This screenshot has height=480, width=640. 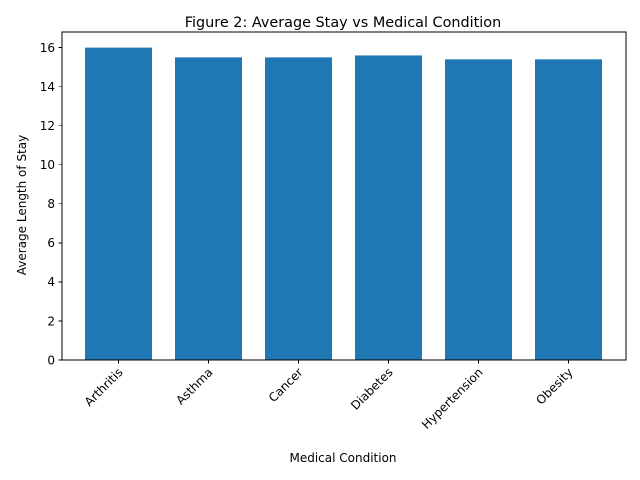 I want to click on x-tick-label: Cancer, so click(x=286, y=385).